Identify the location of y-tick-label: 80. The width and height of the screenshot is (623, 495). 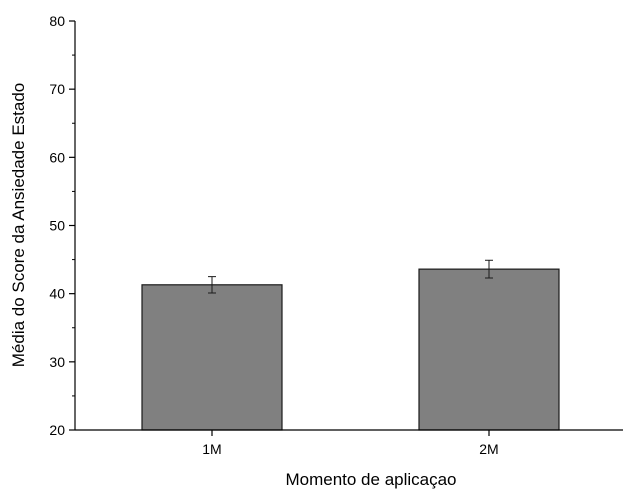
(57, 21).